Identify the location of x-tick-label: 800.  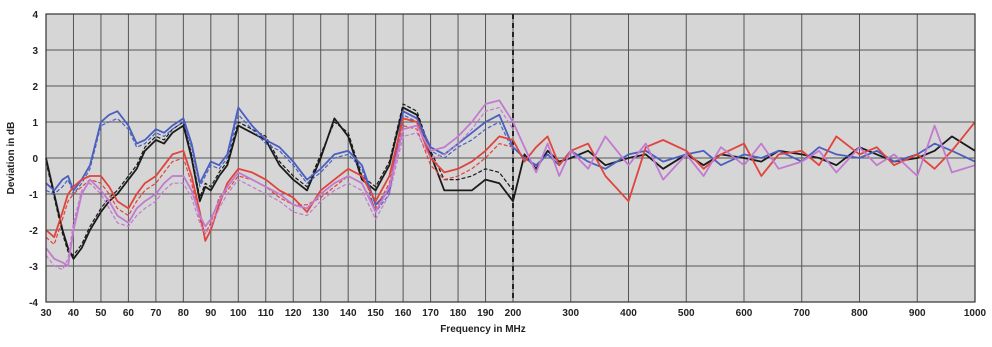
(859, 313).